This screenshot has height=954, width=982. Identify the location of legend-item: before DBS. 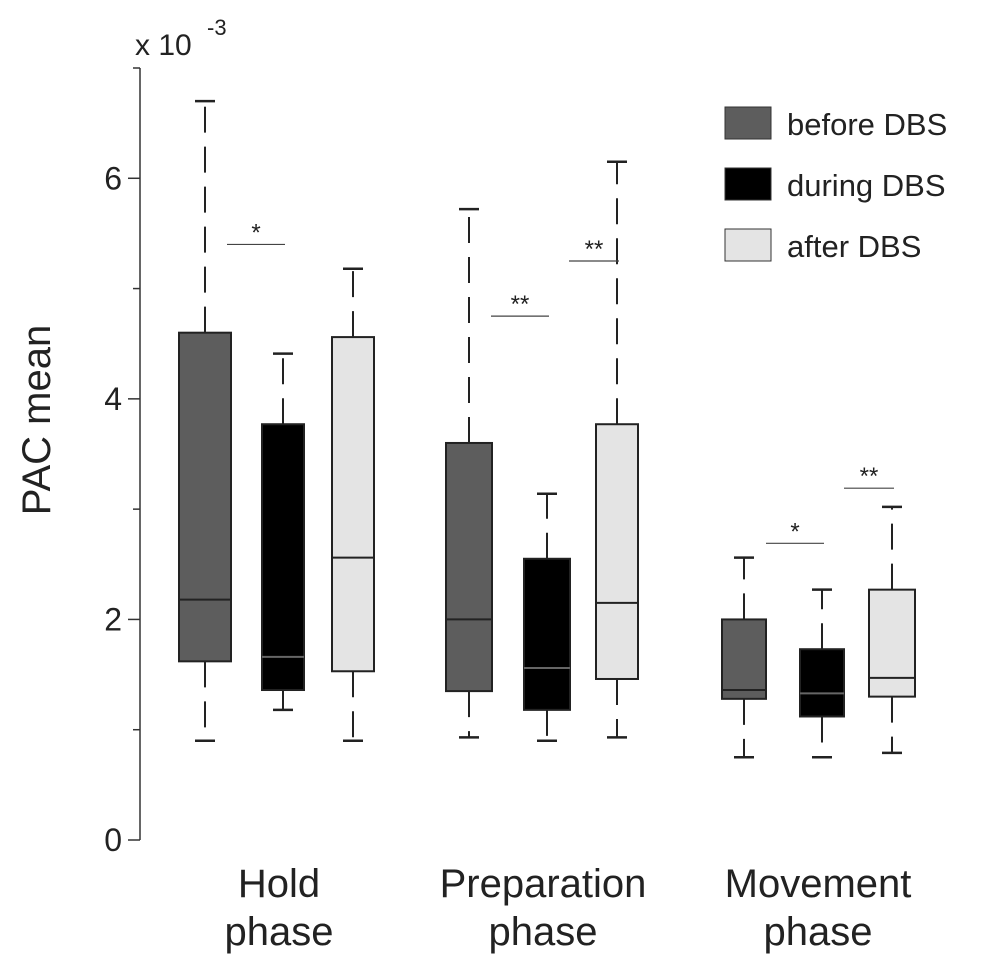
(835, 124).